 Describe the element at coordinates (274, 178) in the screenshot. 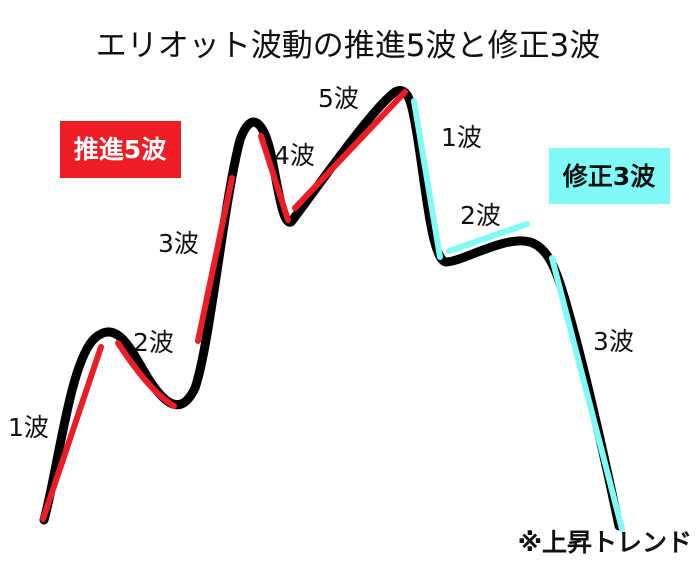

I see `impulse-wave-4-segment` at that location.